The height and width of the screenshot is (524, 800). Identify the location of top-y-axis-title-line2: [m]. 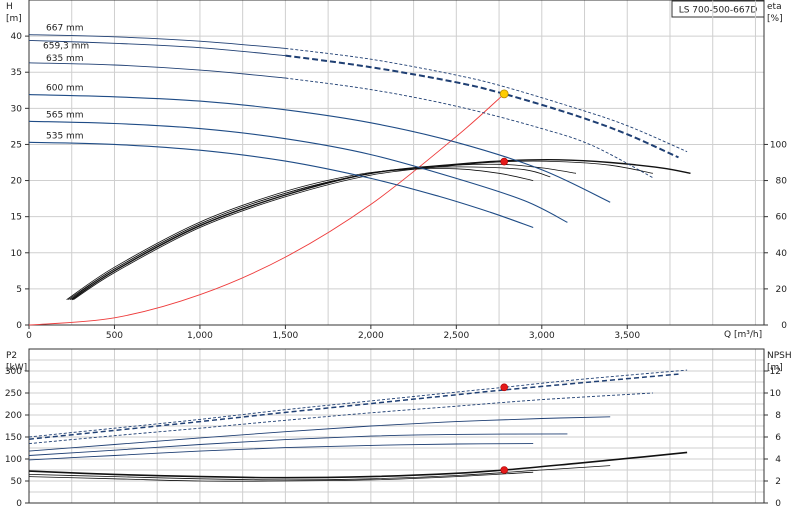
(14, 19).